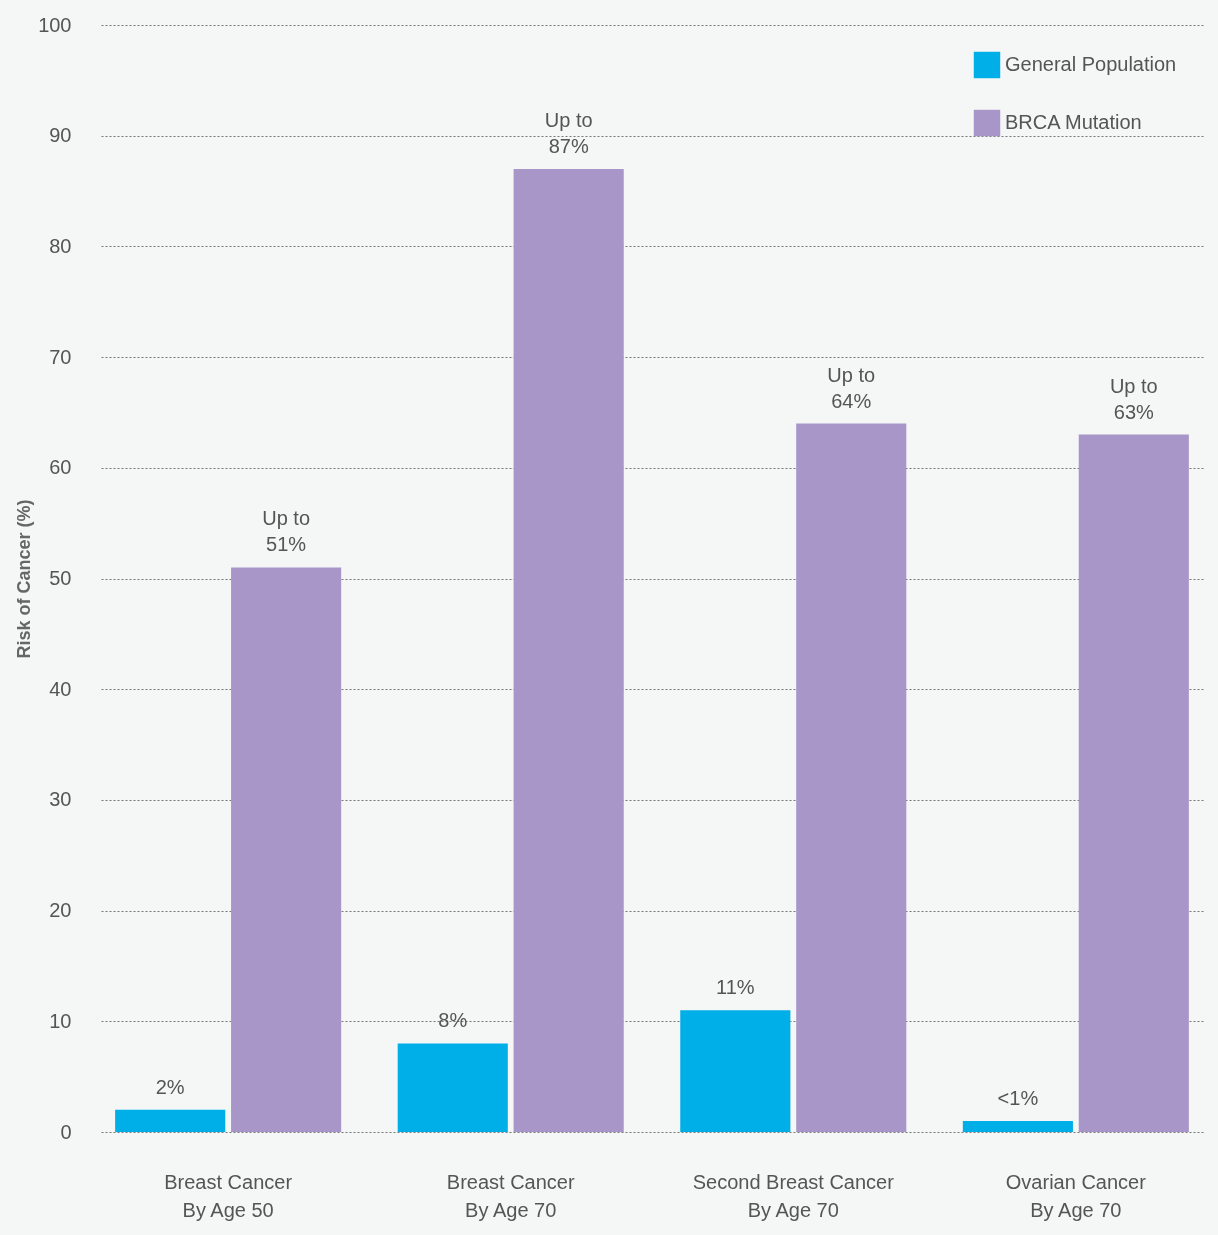  What do you see at coordinates (1073, 122) in the screenshot?
I see `legend-label: BRCA Mutation` at bounding box center [1073, 122].